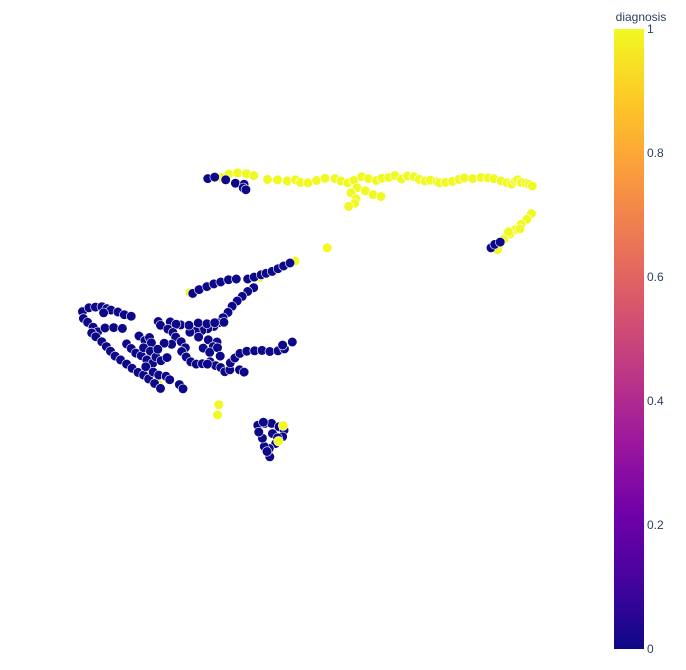 The image size is (686, 670). Describe the element at coordinates (650, 29) in the screenshot. I see `colorbar-tick-label: 1` at that location.